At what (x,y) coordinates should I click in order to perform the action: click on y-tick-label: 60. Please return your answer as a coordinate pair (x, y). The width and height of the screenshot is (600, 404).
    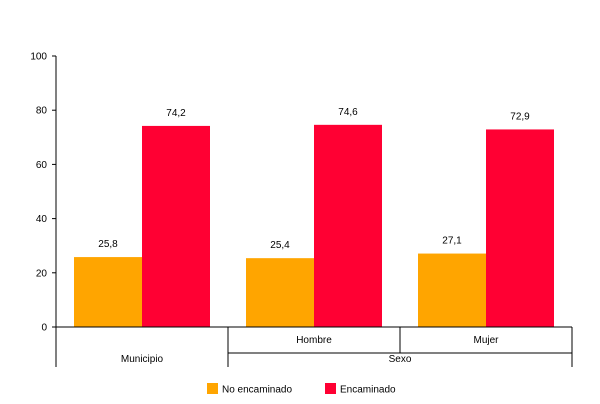
    Looking at the image, I should click on (42, 165).